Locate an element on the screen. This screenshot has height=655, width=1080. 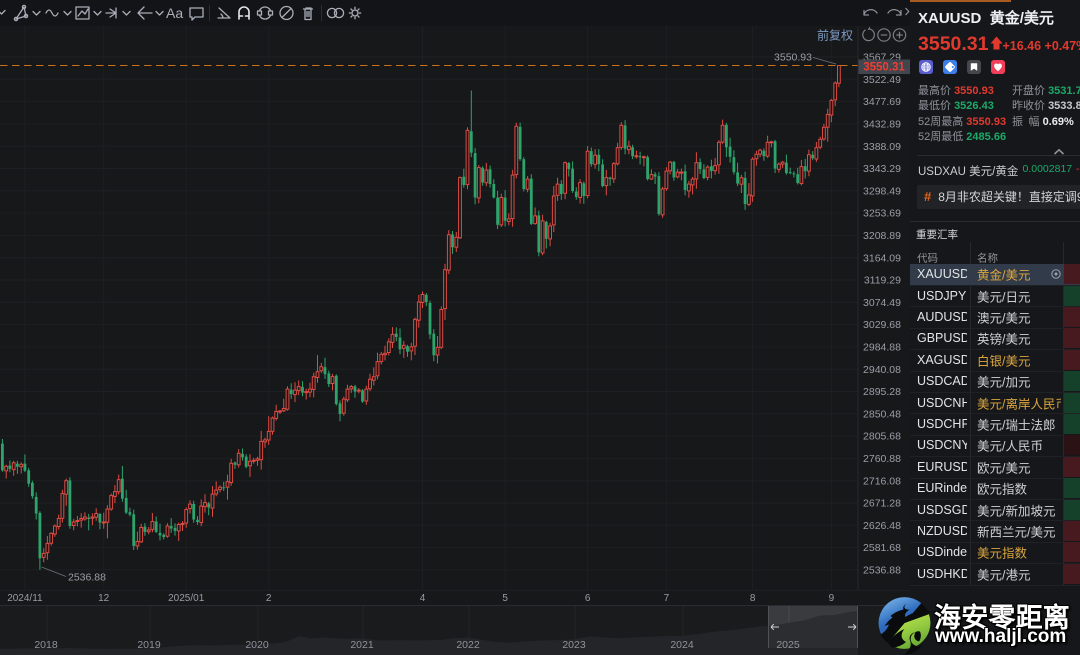
svg-text: 2626.48 is located at coordinates (882, 526).